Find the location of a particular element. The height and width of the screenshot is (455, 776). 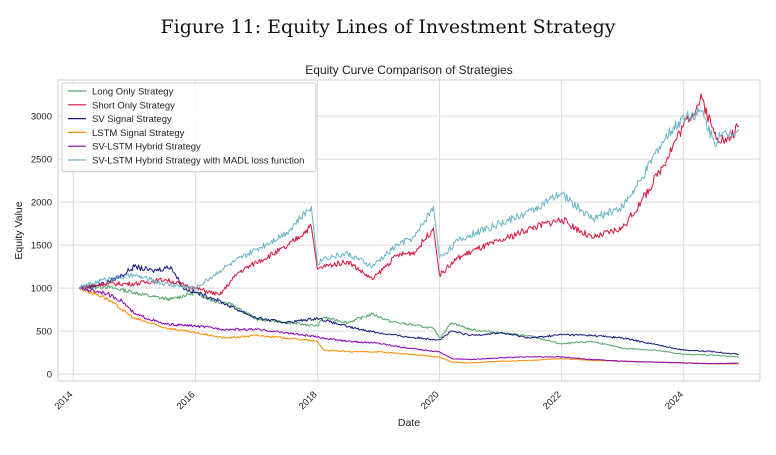

y-tick-label: 0 is located at coordinates (49, 375).